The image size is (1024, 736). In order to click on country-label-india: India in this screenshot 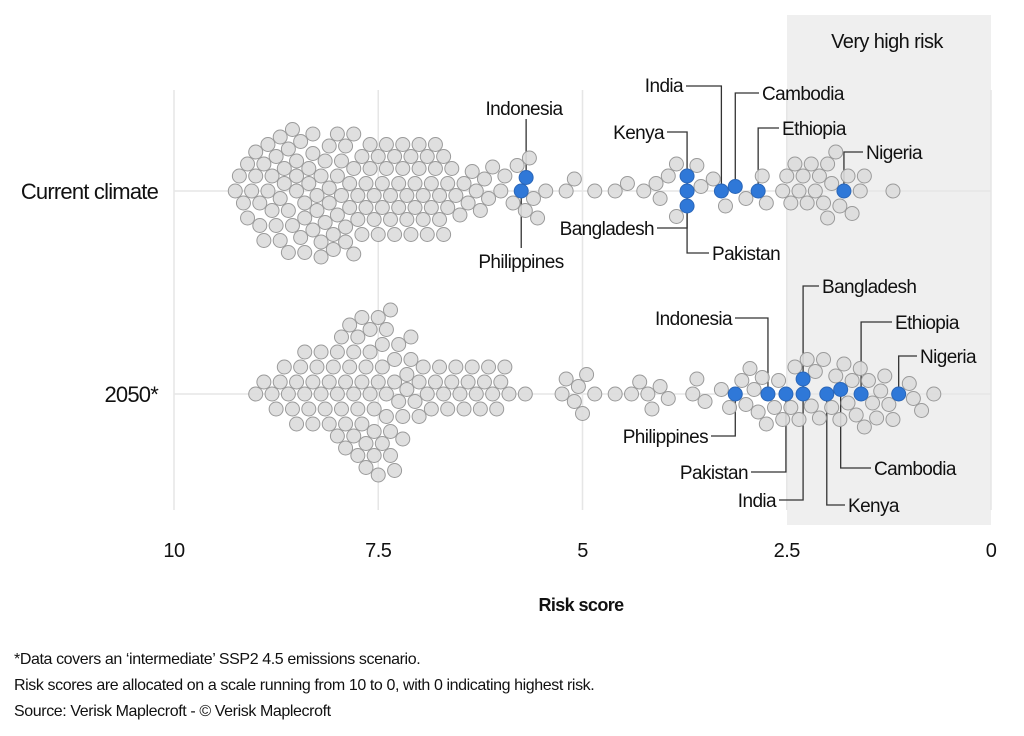, I will do `click(757, 501)`.